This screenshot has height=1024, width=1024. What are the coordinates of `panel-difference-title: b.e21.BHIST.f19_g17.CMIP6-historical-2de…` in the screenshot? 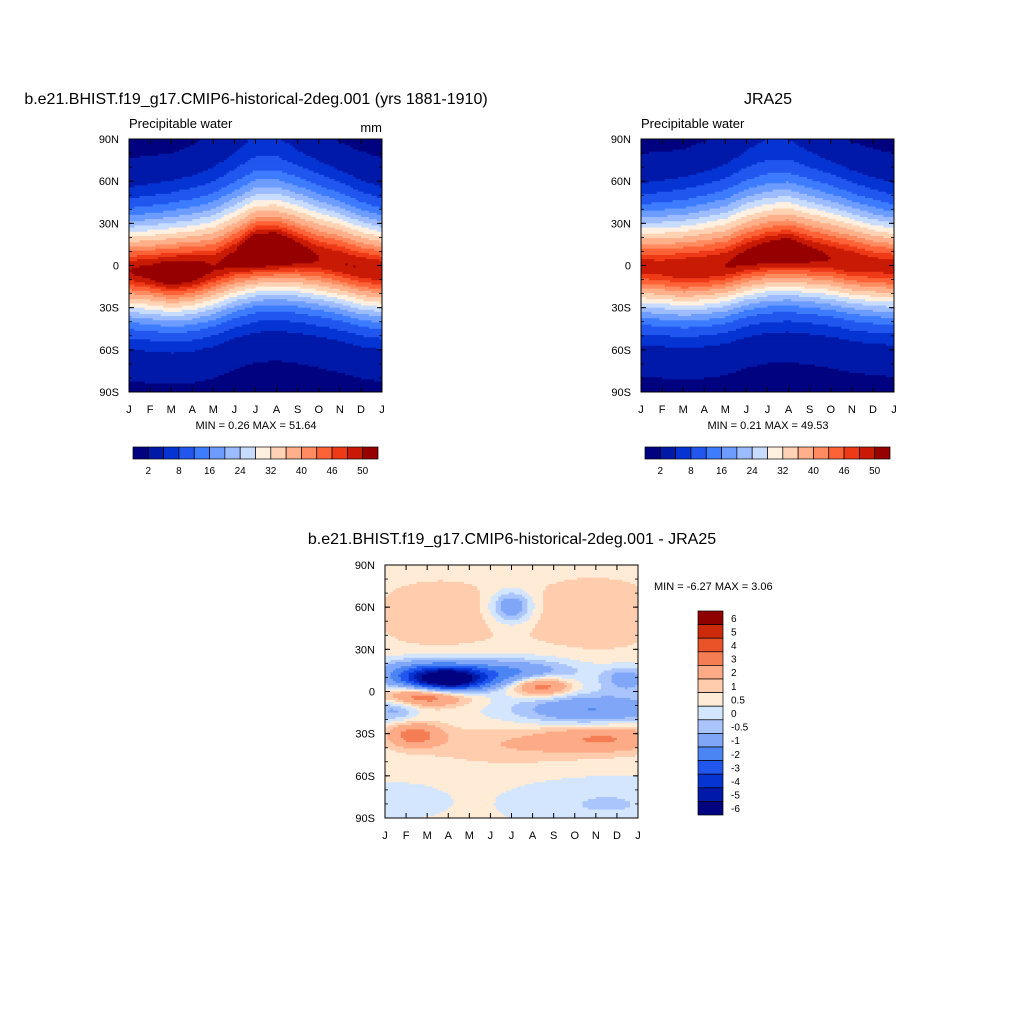 It's located at (512, 539).